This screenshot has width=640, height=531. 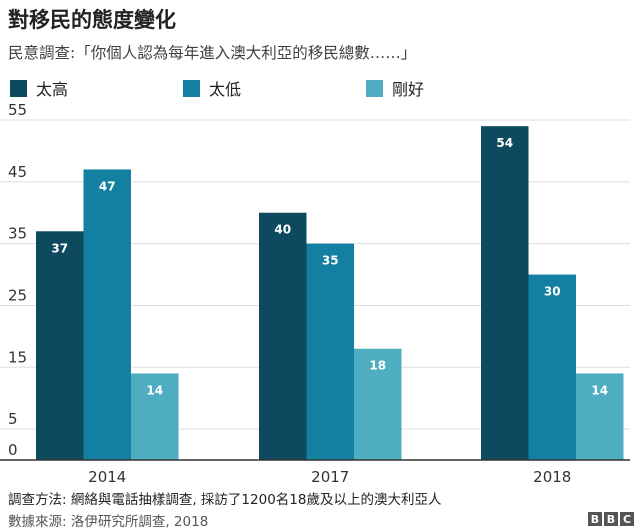 I want to click on y-tick-label: 15, so click(x=17, y=357).